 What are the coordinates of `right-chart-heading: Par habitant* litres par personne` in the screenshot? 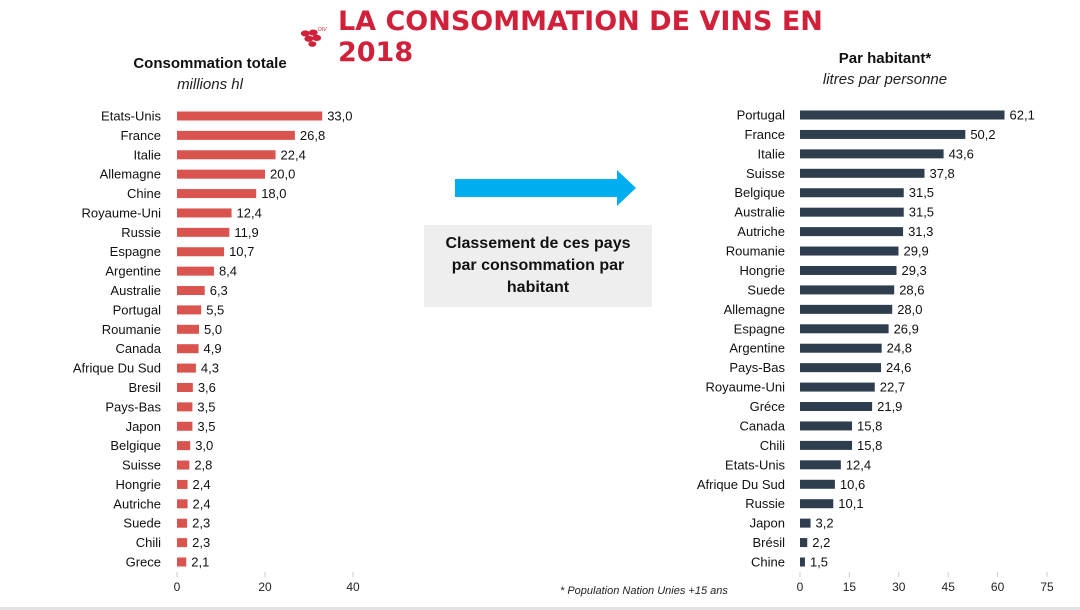 It's located at (885, 69).